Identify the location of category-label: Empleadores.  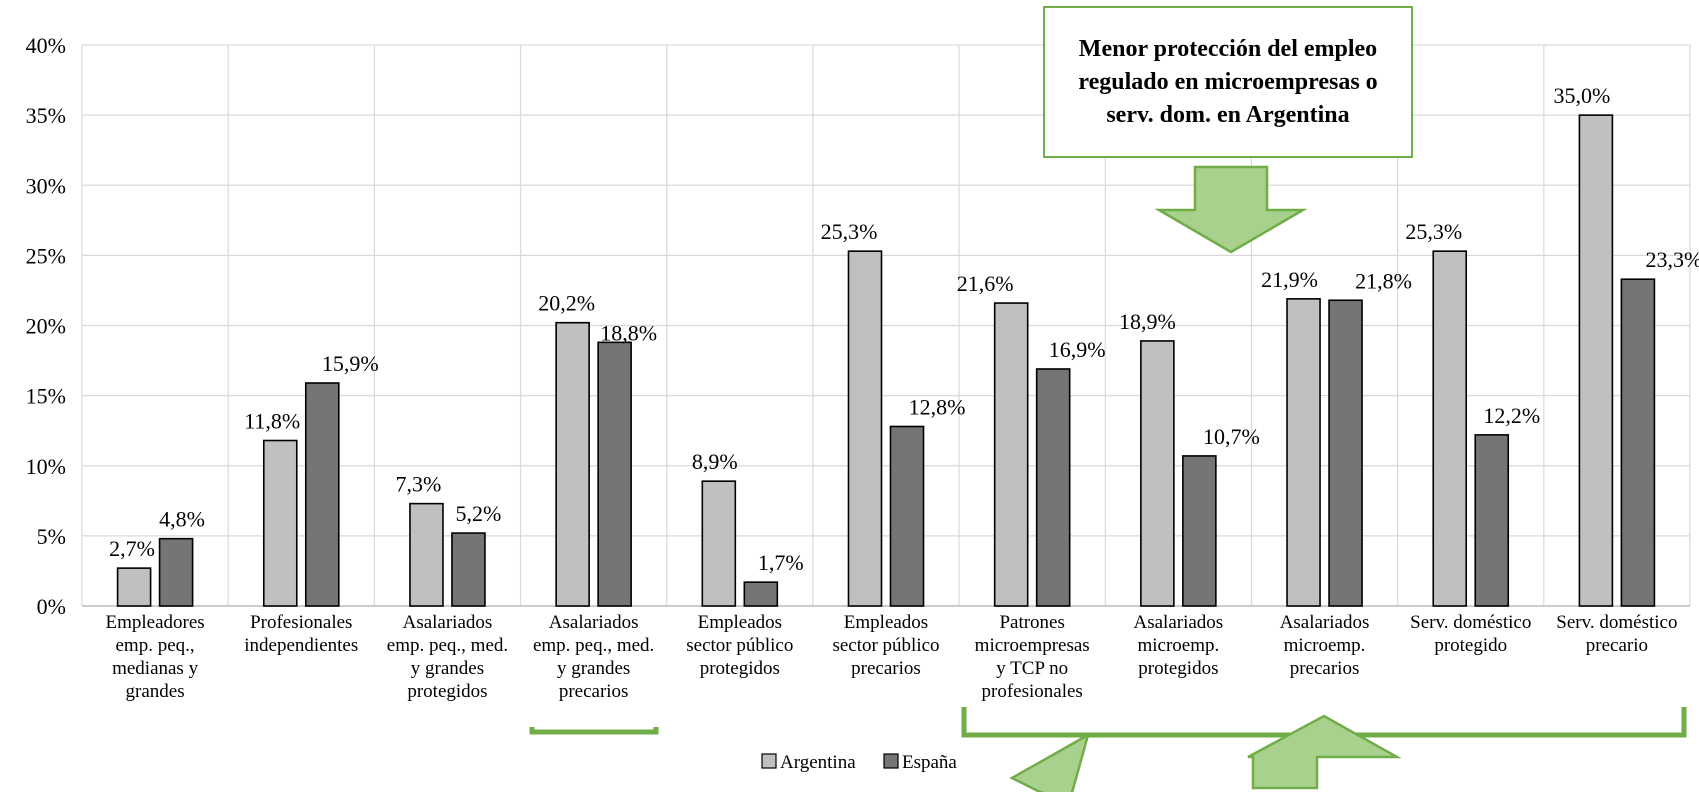
(154, 622).